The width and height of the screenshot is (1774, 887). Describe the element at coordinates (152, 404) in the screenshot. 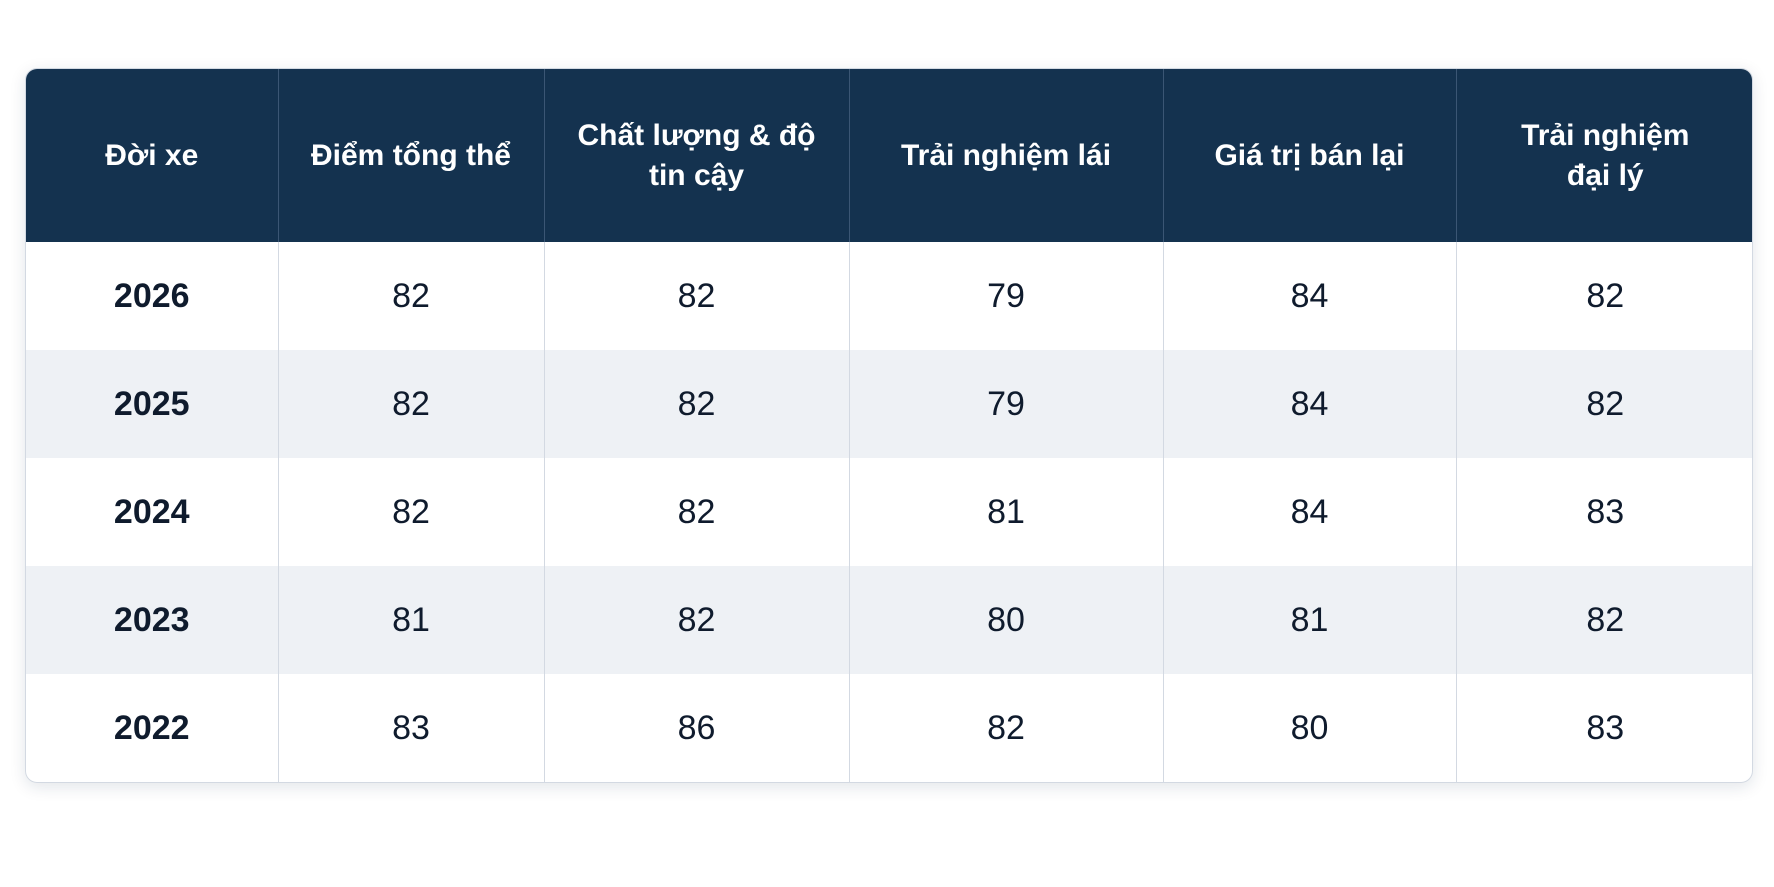

I see `year-cell: 2025` at that location.